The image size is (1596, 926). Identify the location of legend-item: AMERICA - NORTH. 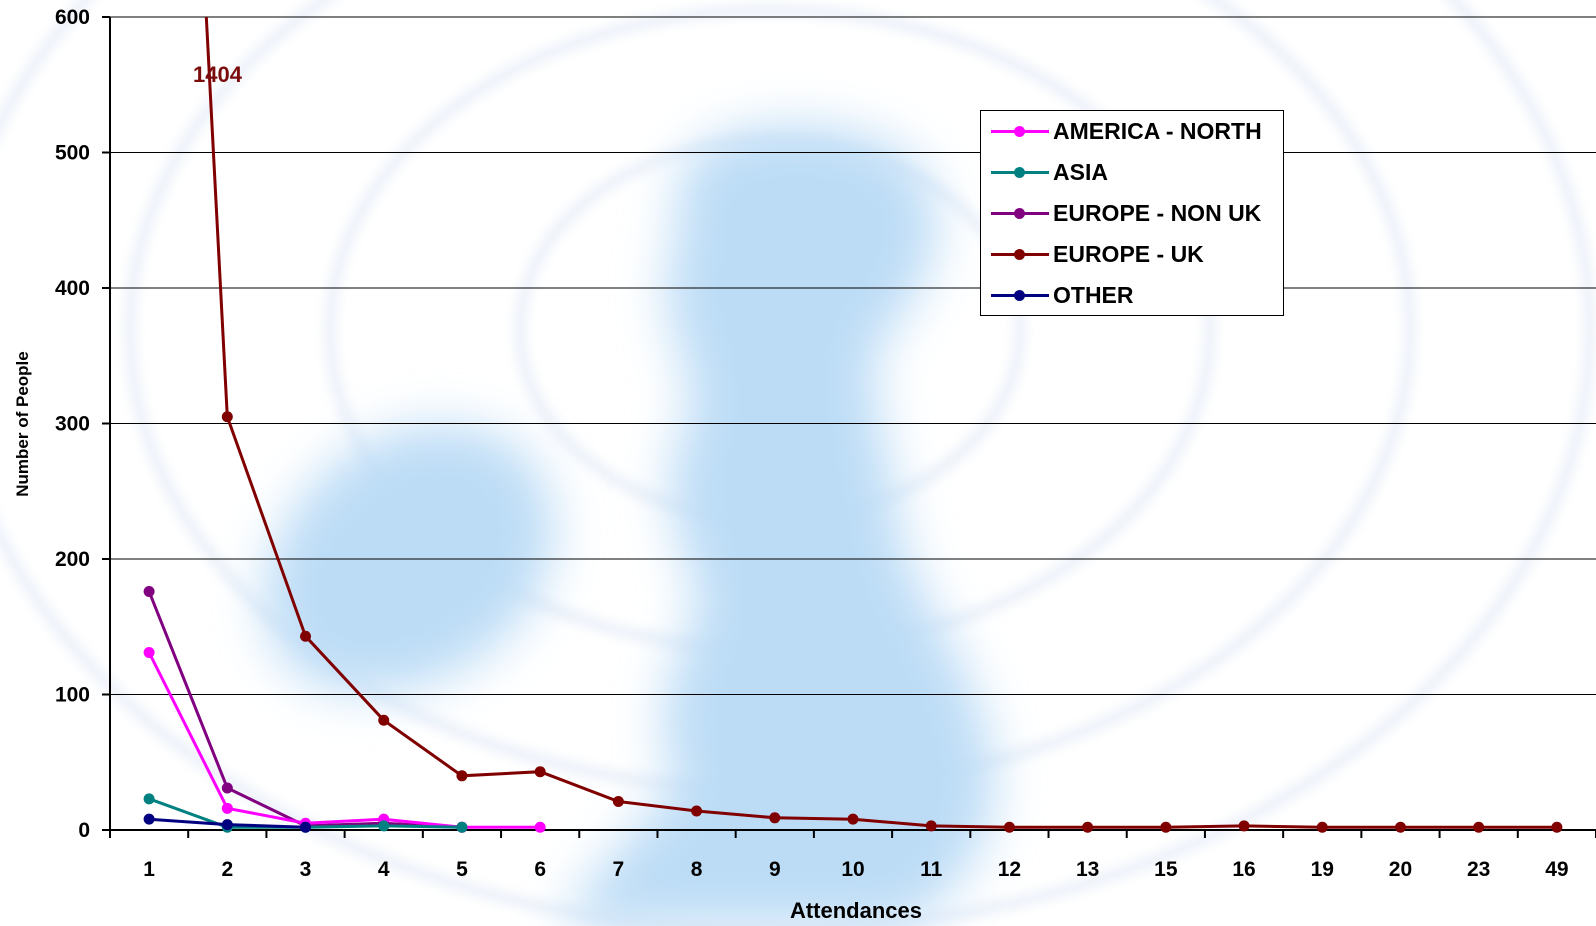
(1126, 131).